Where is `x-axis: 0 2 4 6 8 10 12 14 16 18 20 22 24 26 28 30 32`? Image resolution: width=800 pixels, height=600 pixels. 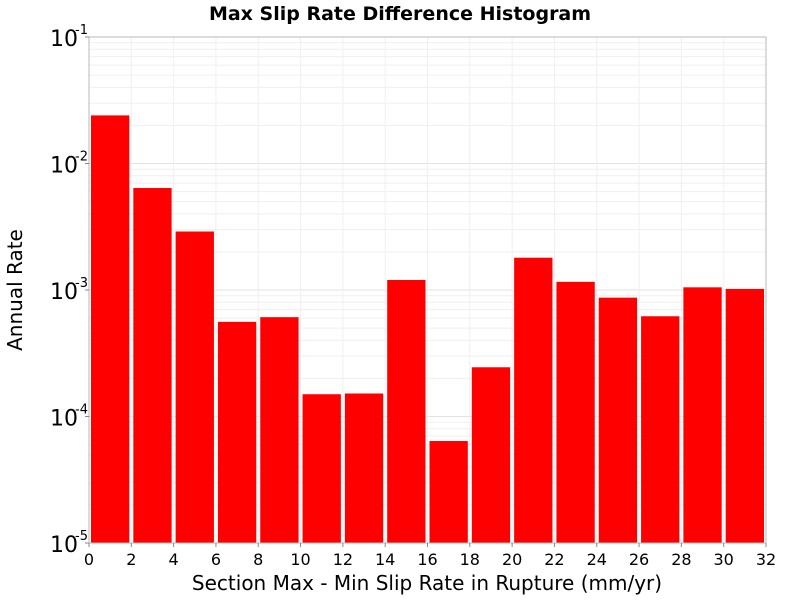
x-axis: 0 2 4 6 8 10 12 14 16 18 20 22 24 26 28 30 32 is located at coordinates (430, 556).